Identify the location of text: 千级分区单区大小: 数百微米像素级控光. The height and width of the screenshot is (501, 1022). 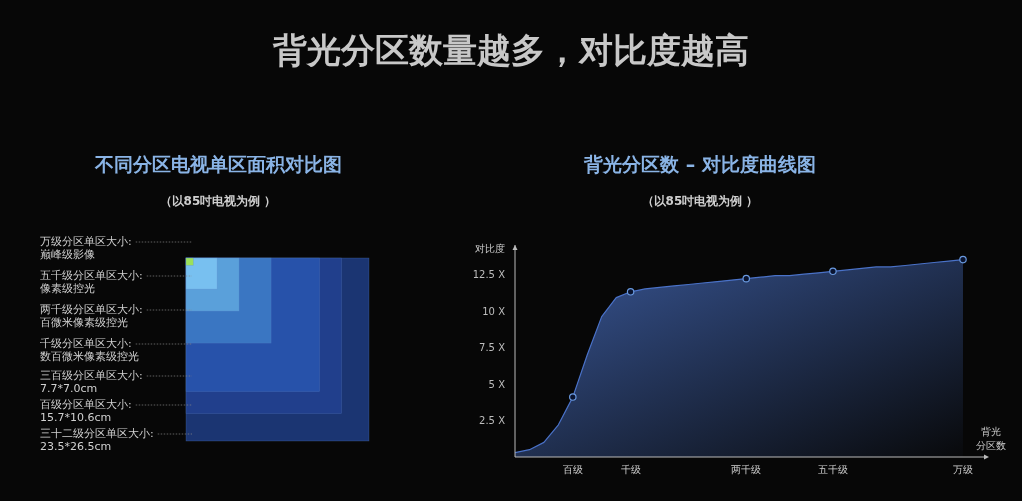
(89, 350).